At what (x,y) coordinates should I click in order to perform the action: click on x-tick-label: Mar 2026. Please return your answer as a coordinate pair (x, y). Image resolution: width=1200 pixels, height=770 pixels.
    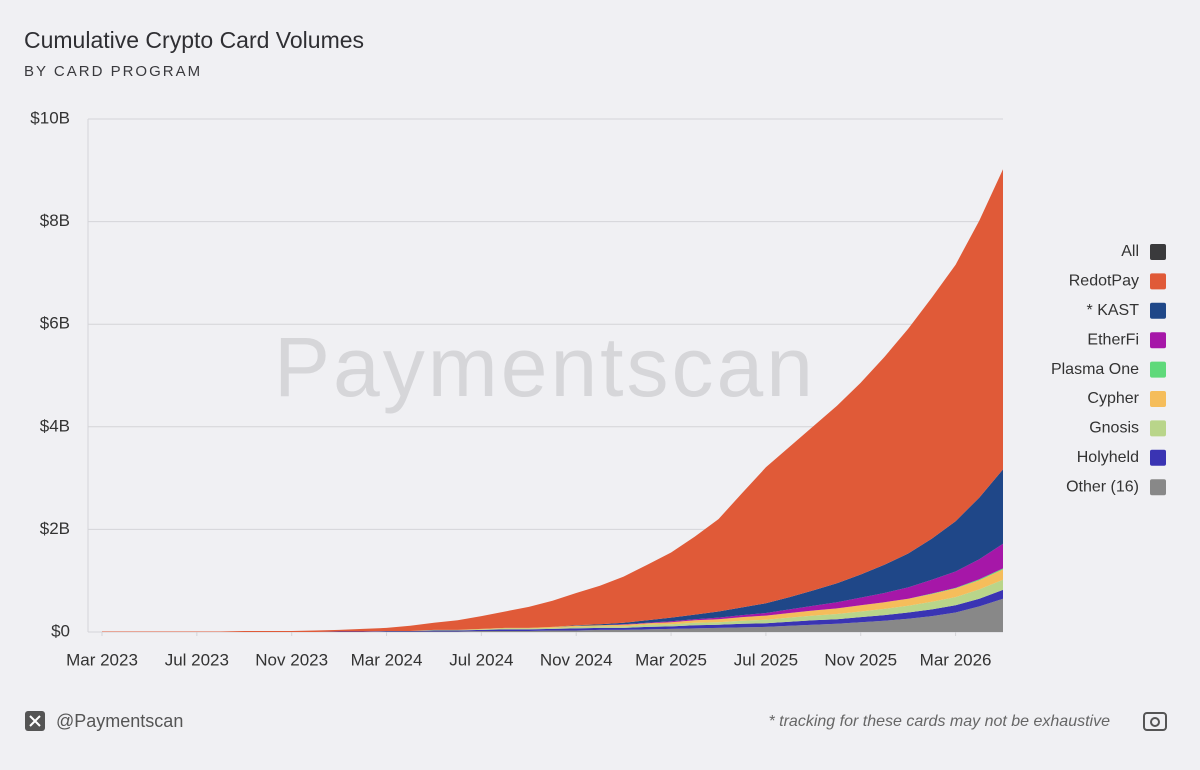
    Looking at the image, I should click on (956, 659).